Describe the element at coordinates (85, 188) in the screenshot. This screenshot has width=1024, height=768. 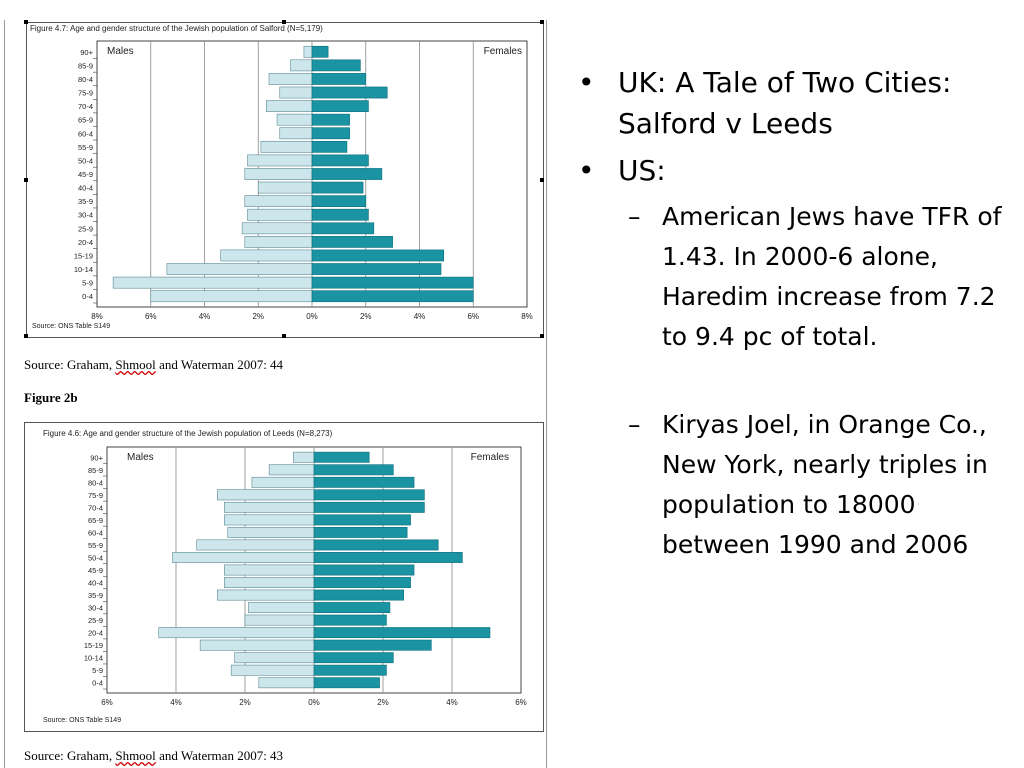
I see `age-group-label: 40-4` at that location.